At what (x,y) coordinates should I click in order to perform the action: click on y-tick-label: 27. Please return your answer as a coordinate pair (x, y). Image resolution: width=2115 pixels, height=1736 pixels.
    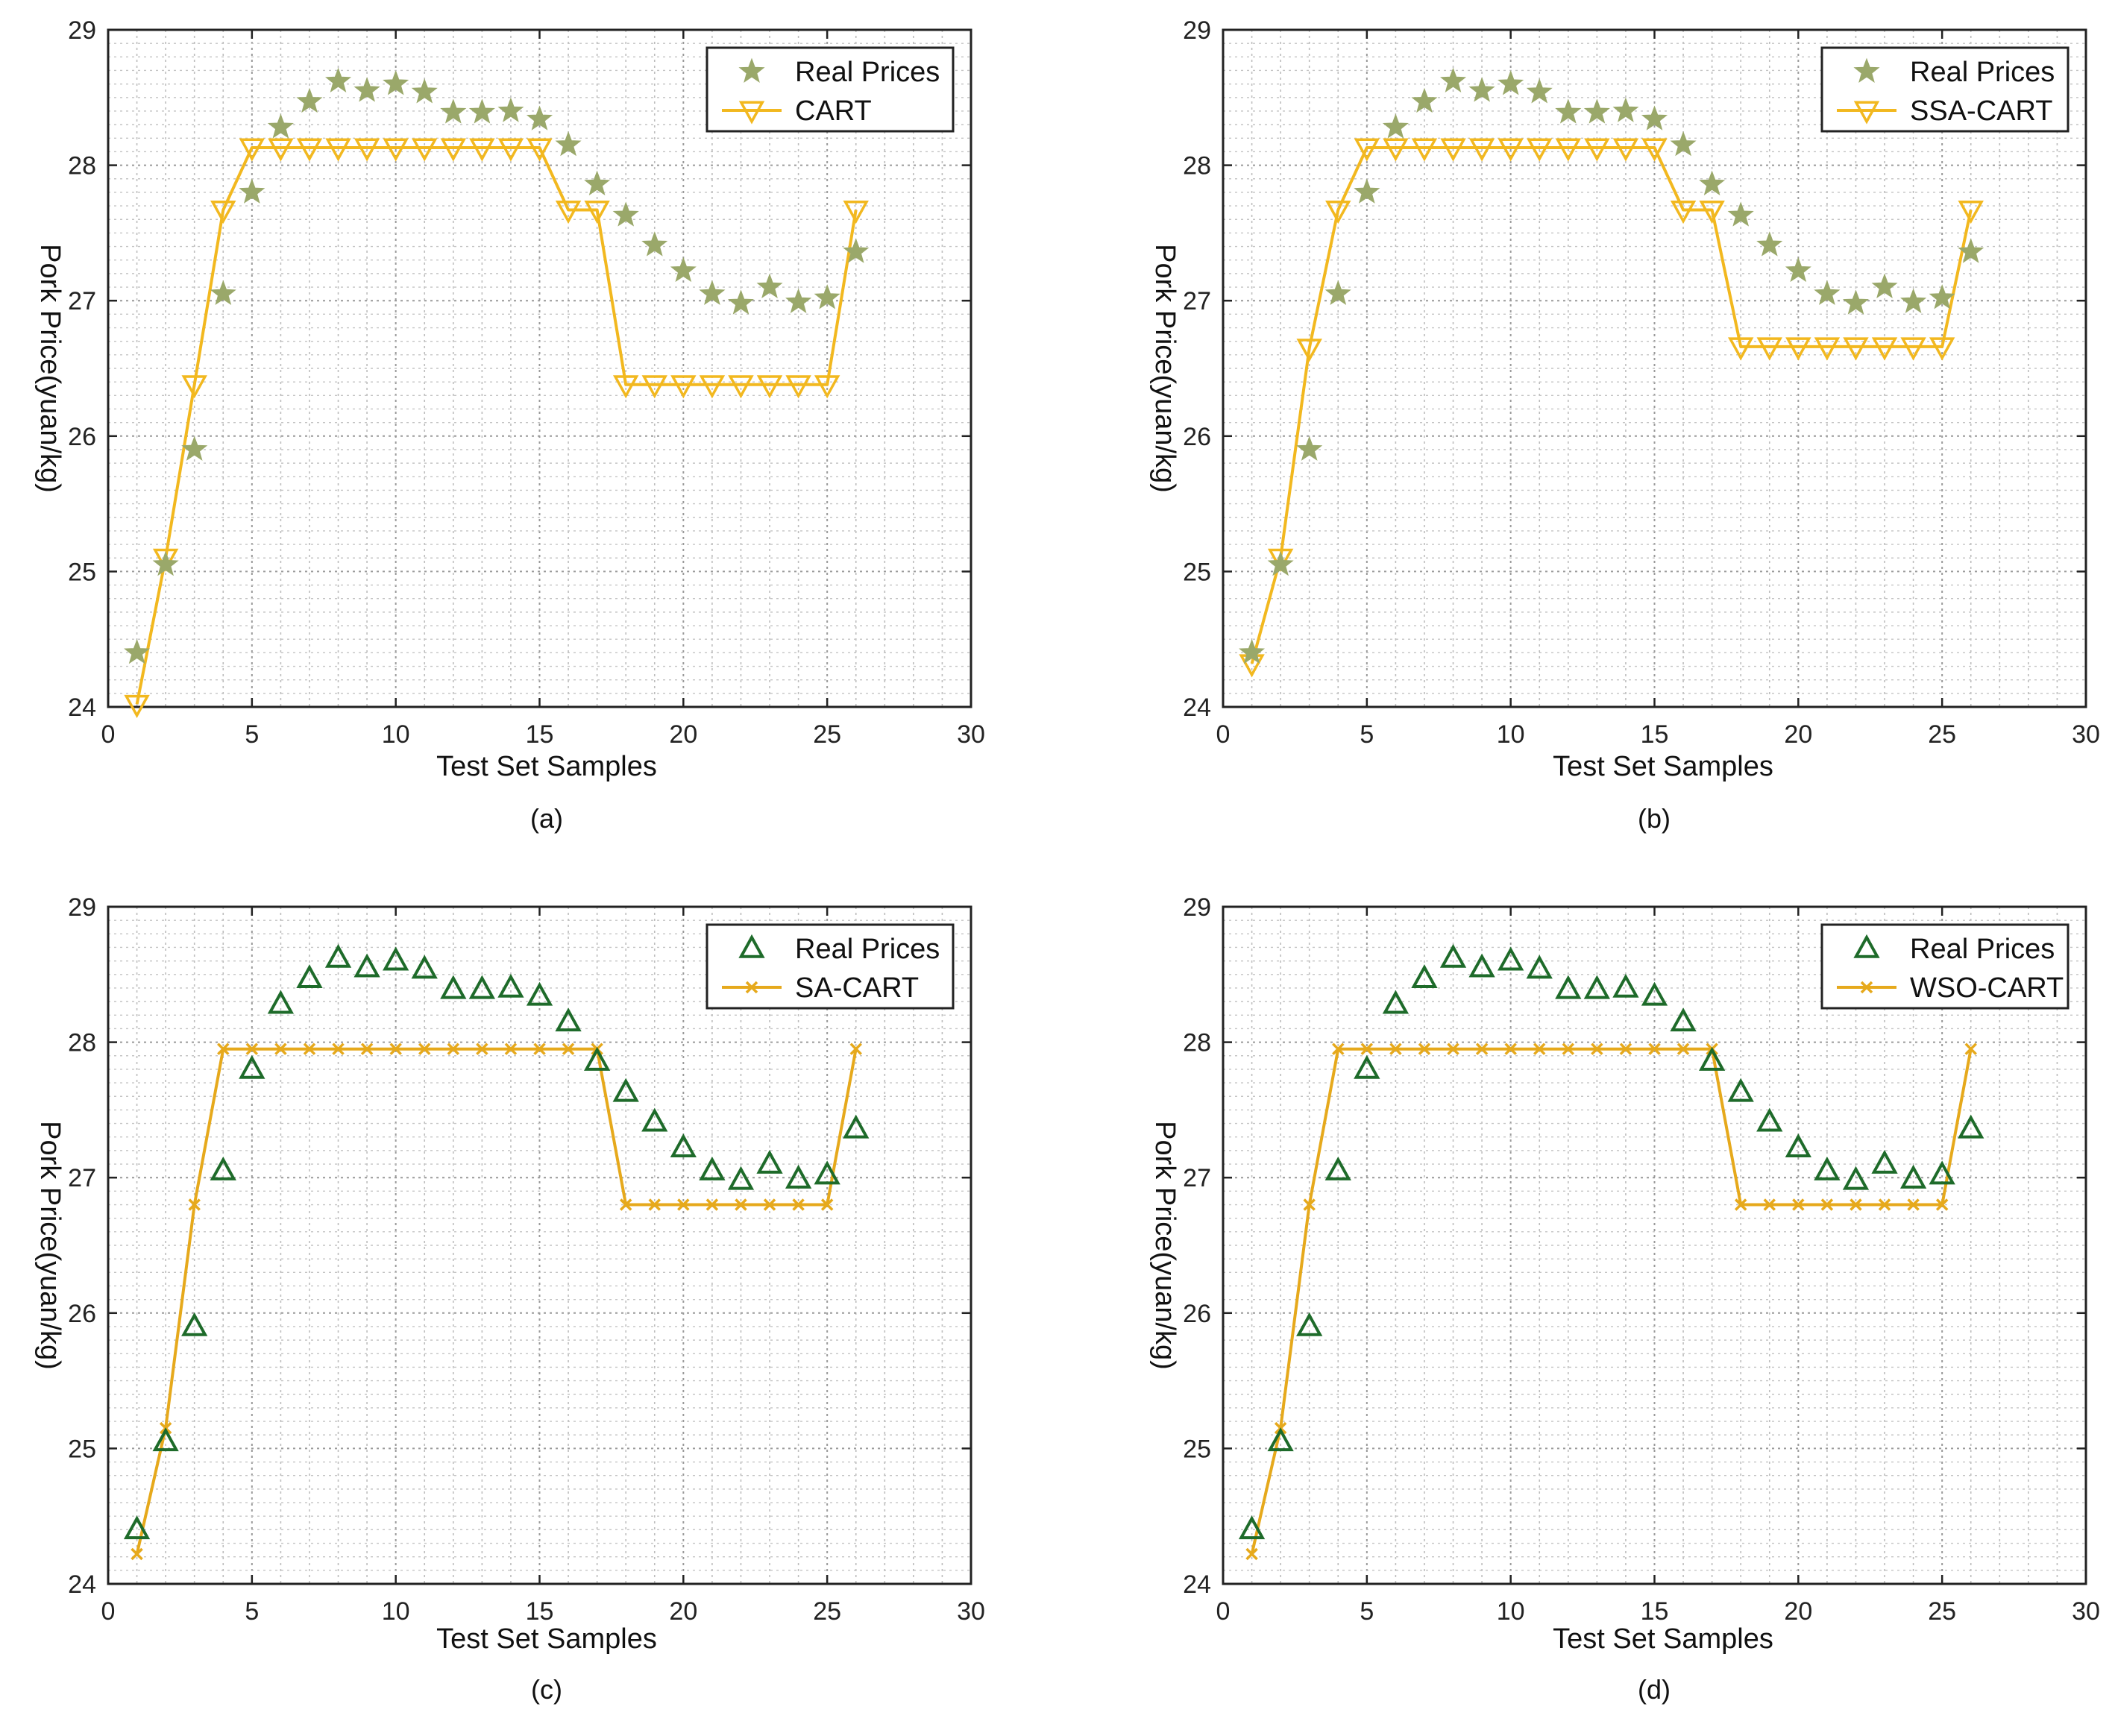
    Looking at the image, I should click on (82, 1178).